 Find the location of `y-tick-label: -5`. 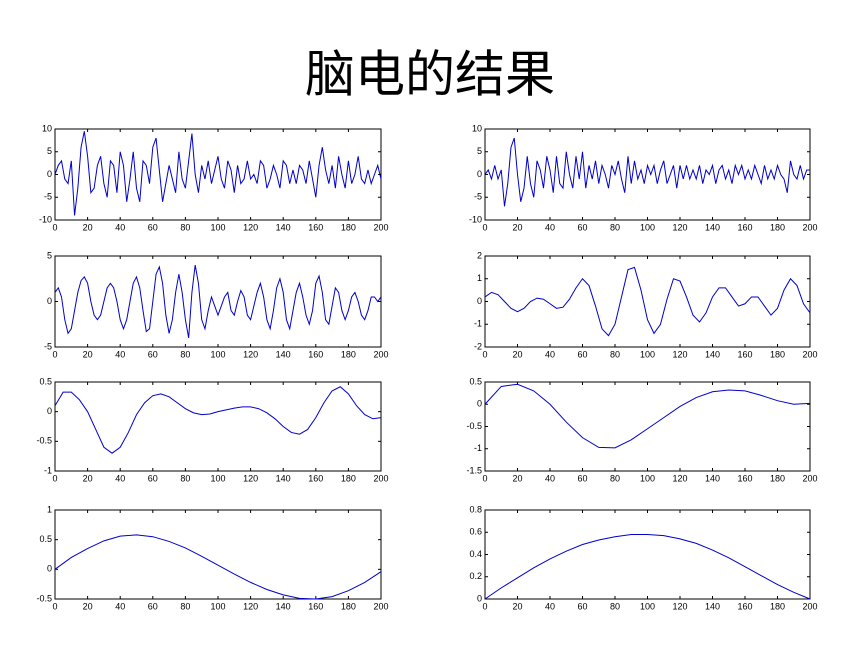

y-tick-label: -5 is located at coordinates (48, 197).